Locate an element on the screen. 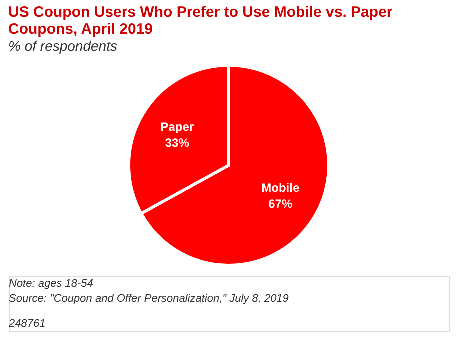 This screenshot has height=344, width=470. slice-label: Mobile is located at coordinates (281, 188).